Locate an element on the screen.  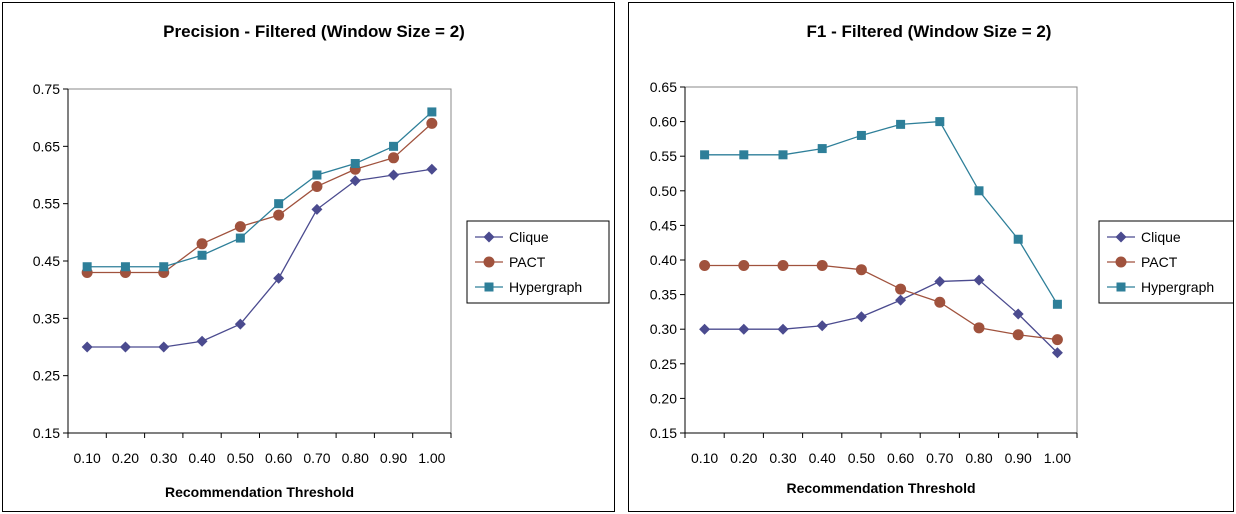
y-tick-label: 0.55 is located at coordinates (46, 204).